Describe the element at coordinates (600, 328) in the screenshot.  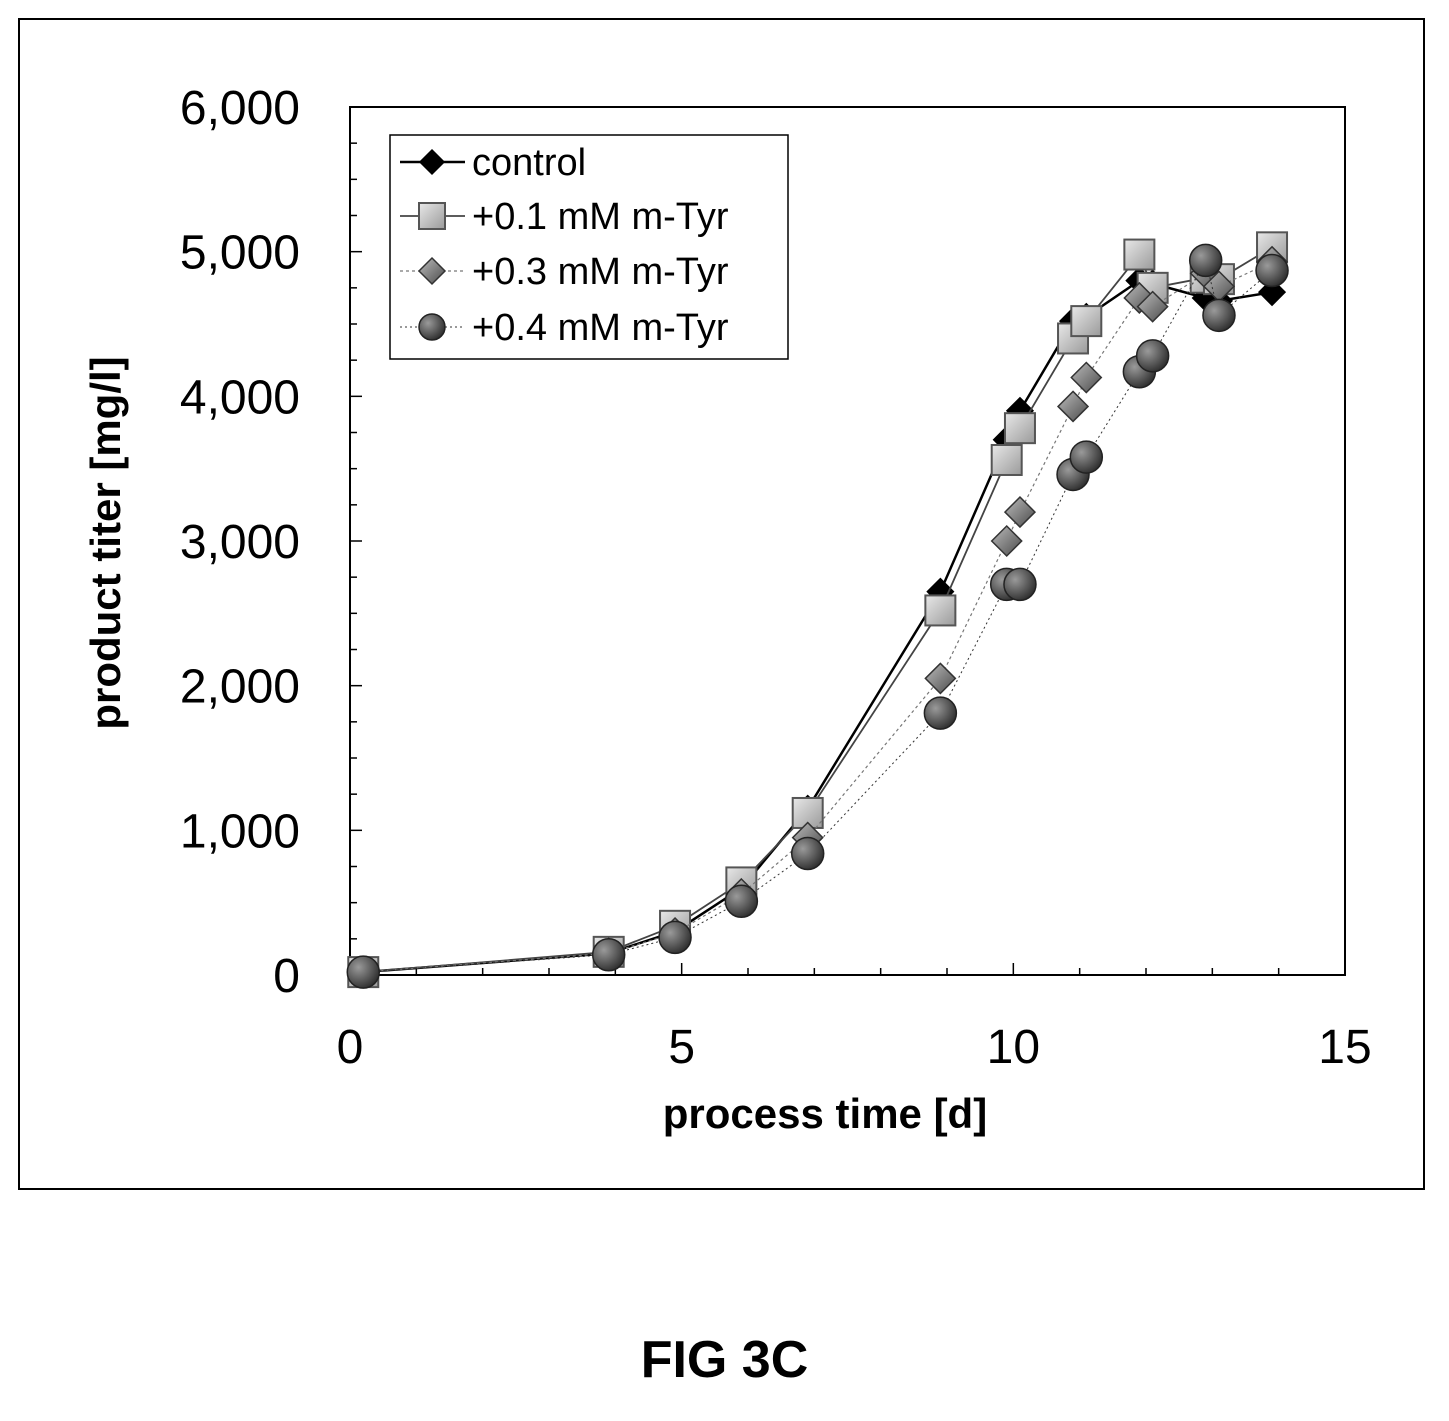
I see `legend-label: +0.4 mM m-Tyr` at that location.